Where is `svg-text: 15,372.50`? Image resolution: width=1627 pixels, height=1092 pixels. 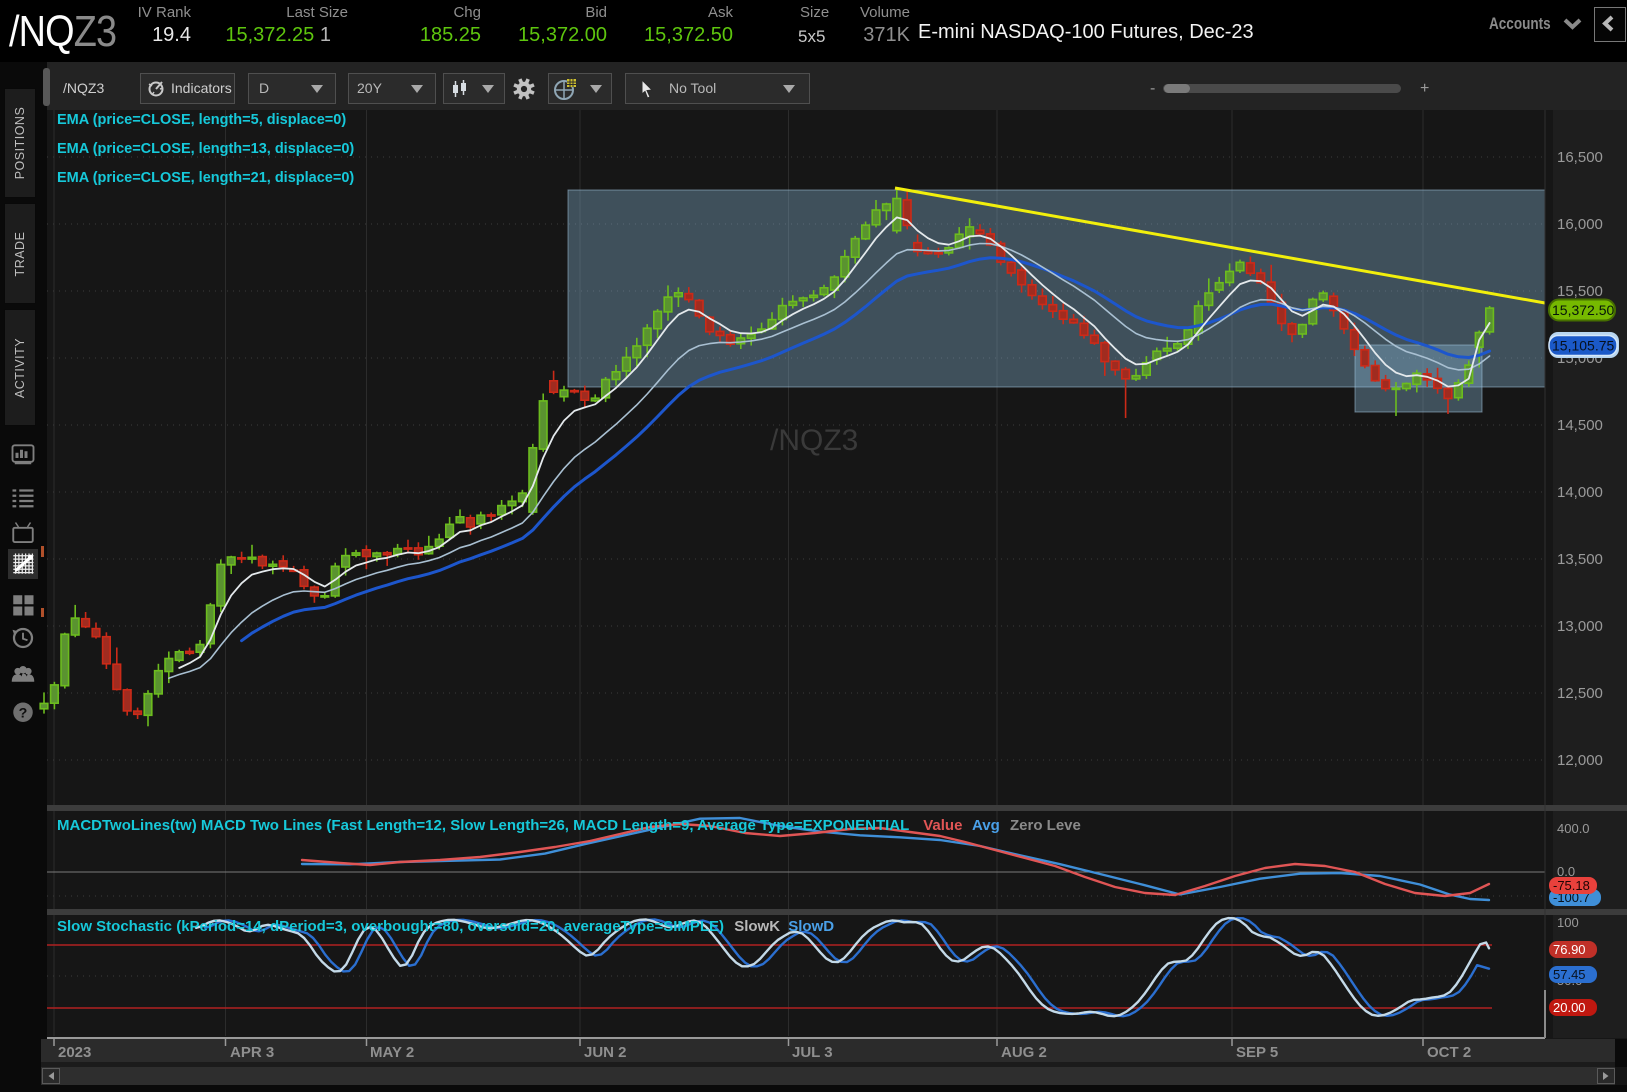
svg-text: 15,372.50 is located at coordinates (1583, 310).